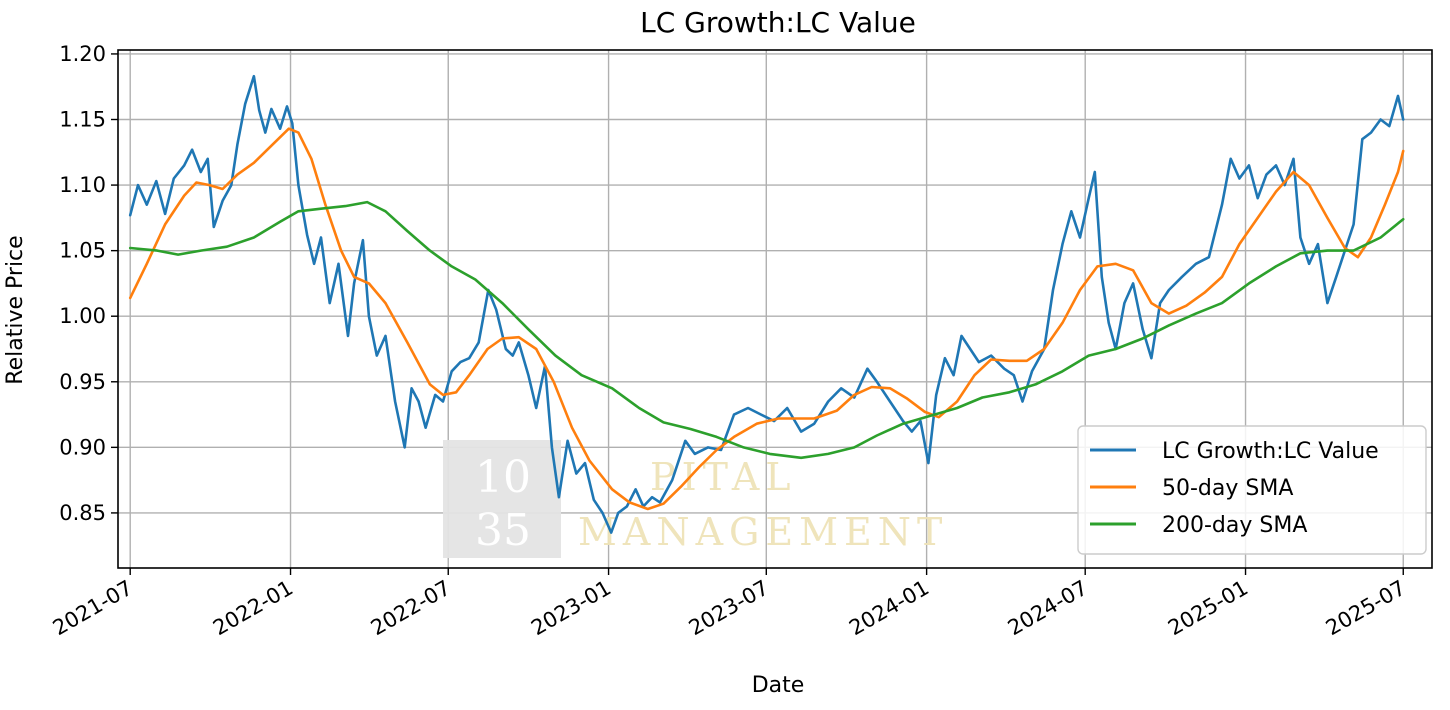 This screenshot has width=1450, height=710. Describe the element at coordinates (1227, 488) in the screenshot. I see `legend-label: 50-day SMA` at that location.